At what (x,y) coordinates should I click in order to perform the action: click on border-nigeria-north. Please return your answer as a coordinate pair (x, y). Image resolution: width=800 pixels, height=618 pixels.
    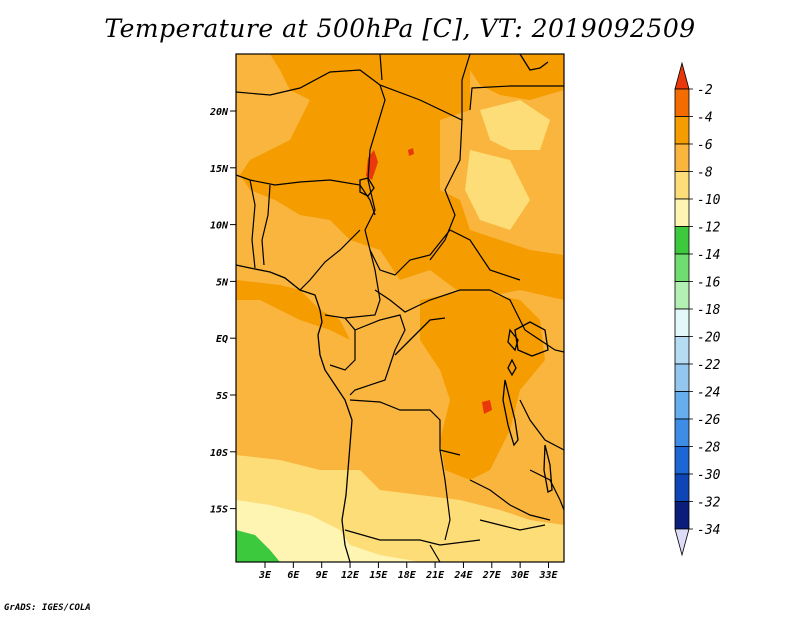
    Looking at the image, I should click on (305, 195).